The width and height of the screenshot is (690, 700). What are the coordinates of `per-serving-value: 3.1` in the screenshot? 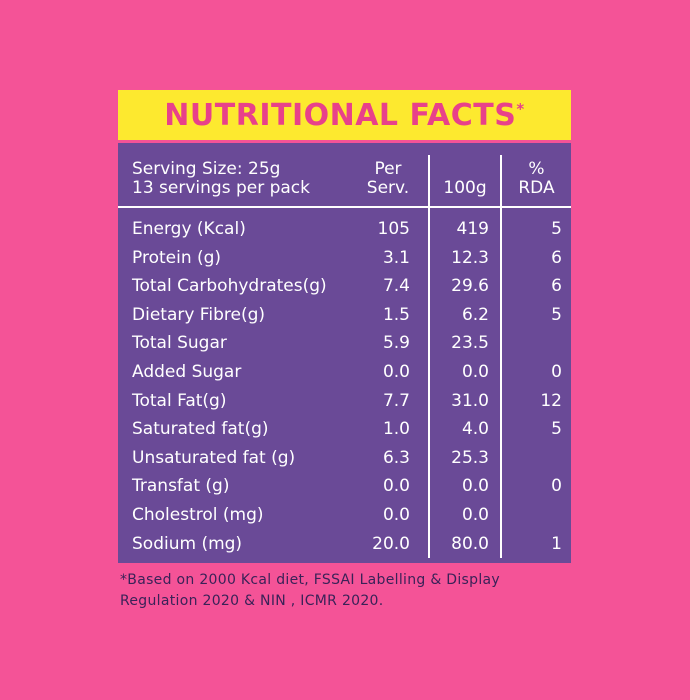 It's located at (396, 257).